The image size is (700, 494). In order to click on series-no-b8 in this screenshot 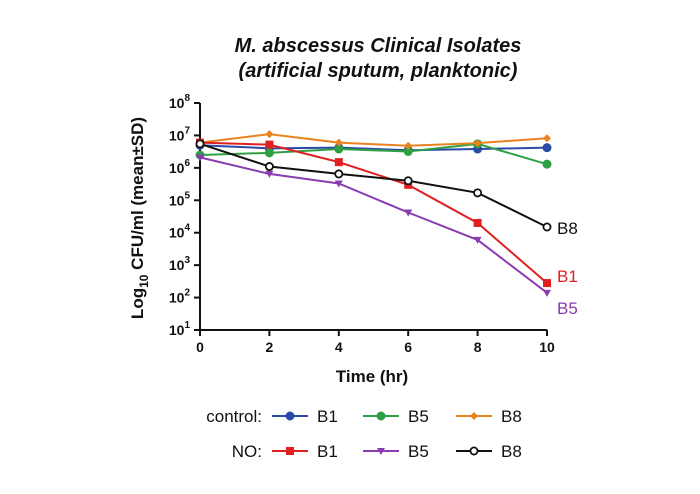, I will do `click(373, 185)`.